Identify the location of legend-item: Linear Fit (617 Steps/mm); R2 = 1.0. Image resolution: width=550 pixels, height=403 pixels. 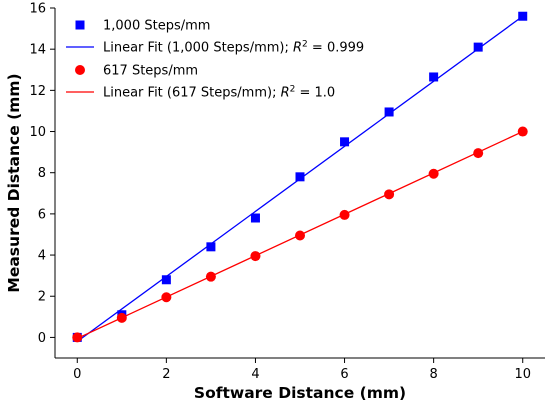
(200, 93).